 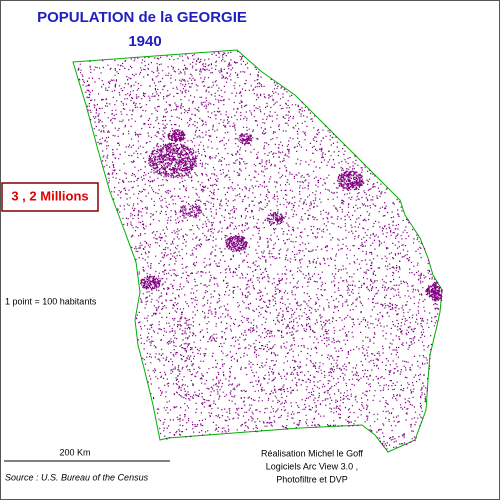 I want to click on total-box, so click(x=50, y=197).